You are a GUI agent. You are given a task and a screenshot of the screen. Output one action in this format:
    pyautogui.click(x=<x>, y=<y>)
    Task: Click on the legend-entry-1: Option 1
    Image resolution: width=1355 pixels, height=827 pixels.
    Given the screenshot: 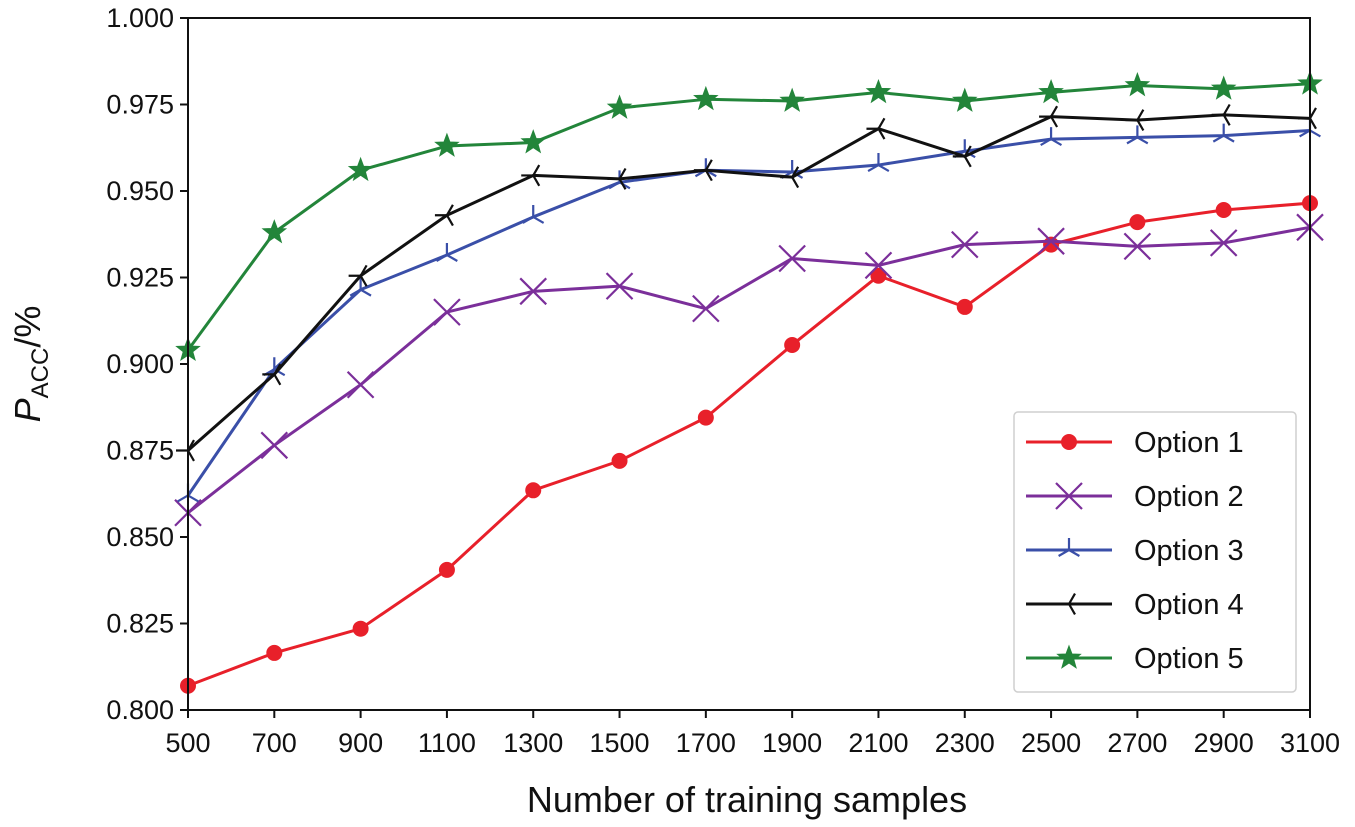 What is the action you would take?
    pyautogui.click(x=1135, y=443)
    